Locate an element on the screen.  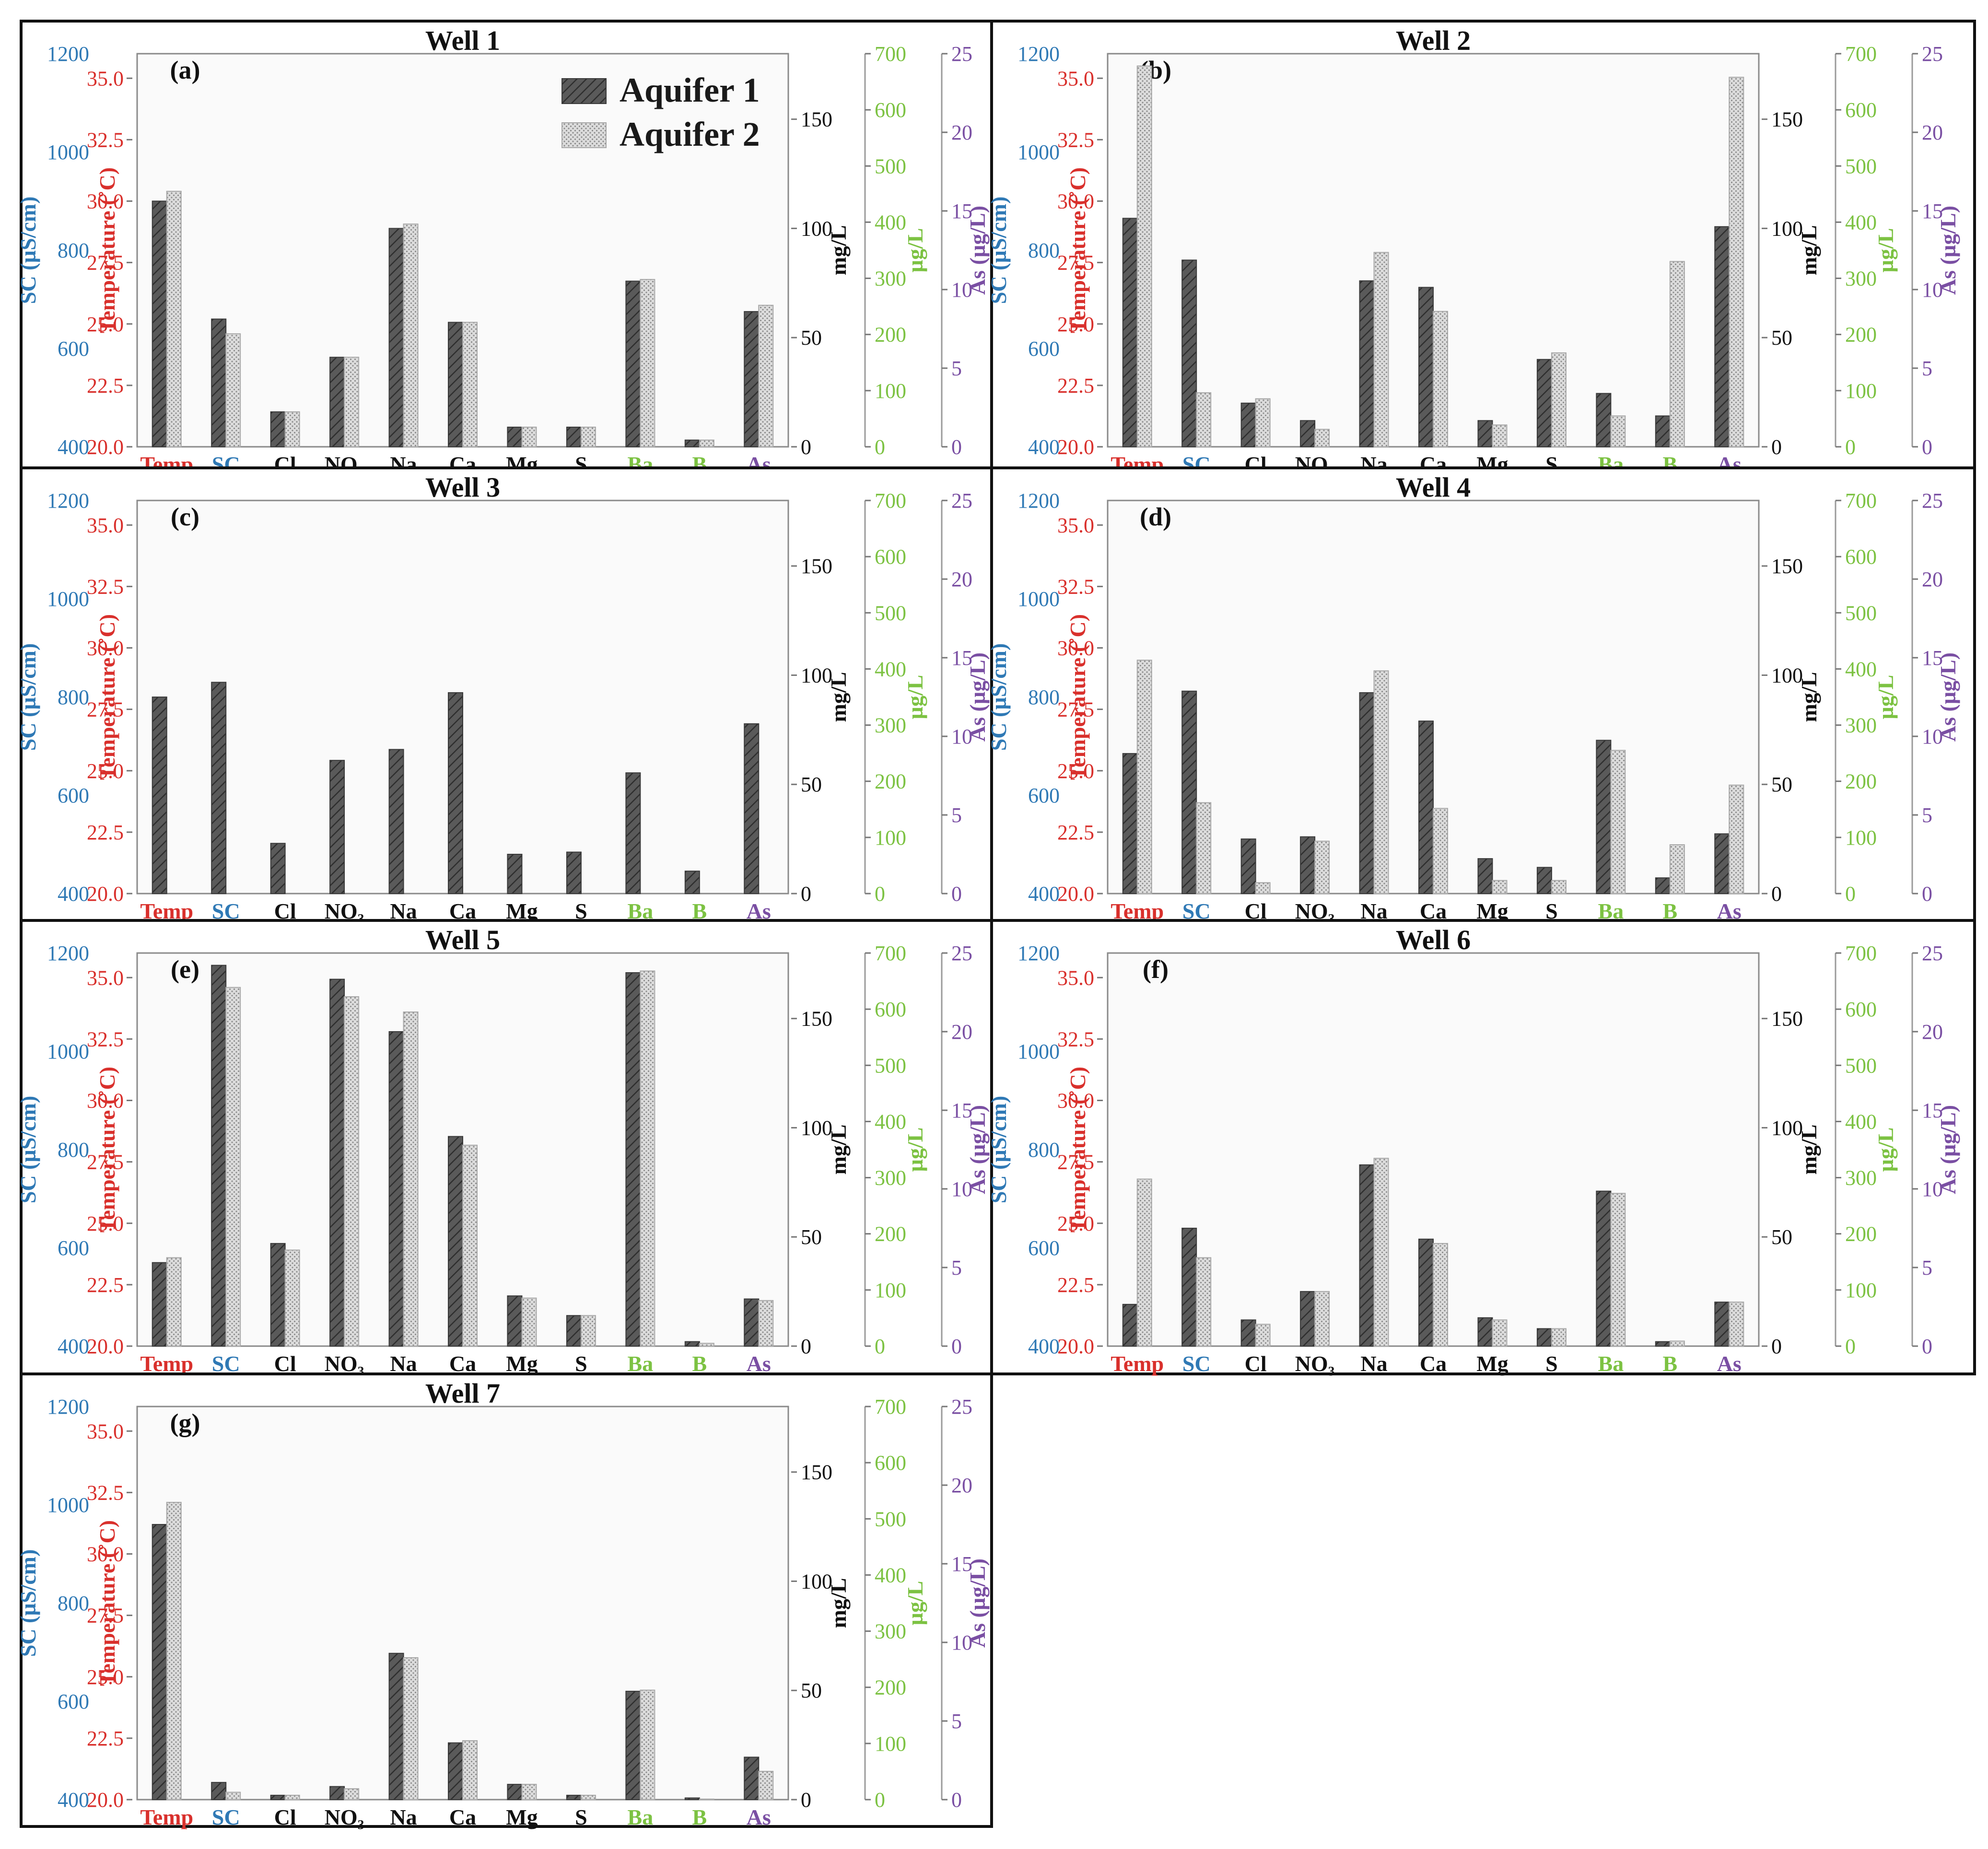
tick-label: 15 is located at coordinates (962, 658).